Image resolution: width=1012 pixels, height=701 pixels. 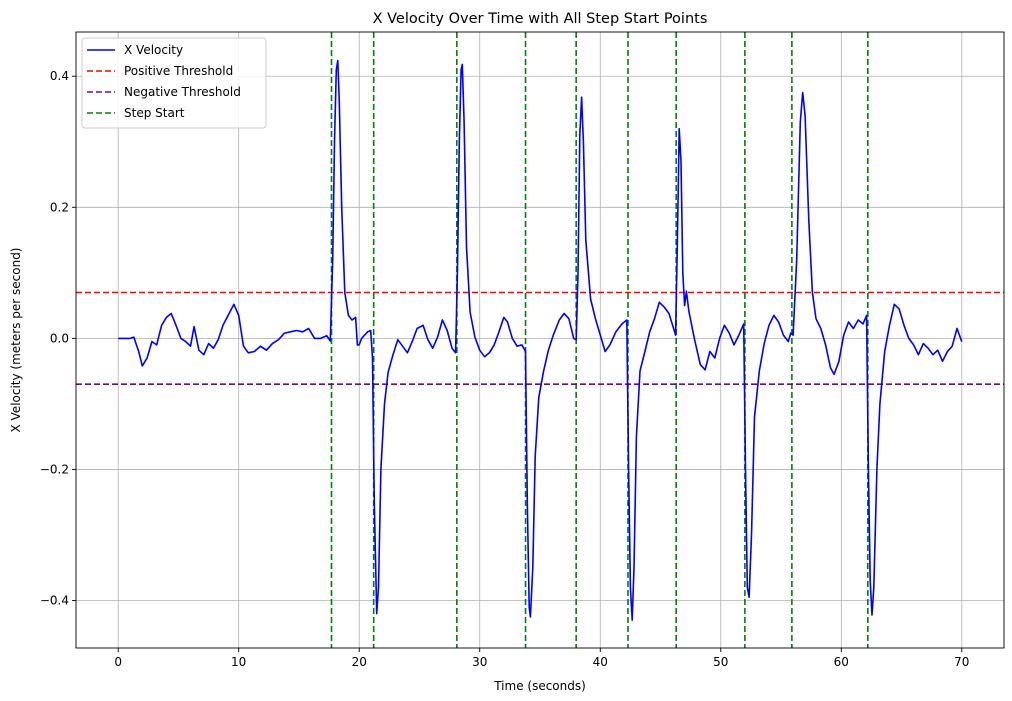 I want to click on legend-item: Positive Threshold, so click(x=160, y=71).